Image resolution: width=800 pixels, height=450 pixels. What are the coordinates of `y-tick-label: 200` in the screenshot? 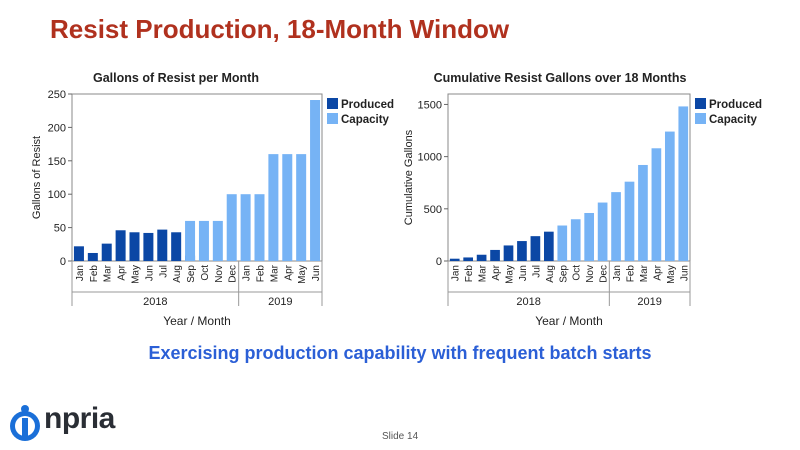 It's located at (57, 128).